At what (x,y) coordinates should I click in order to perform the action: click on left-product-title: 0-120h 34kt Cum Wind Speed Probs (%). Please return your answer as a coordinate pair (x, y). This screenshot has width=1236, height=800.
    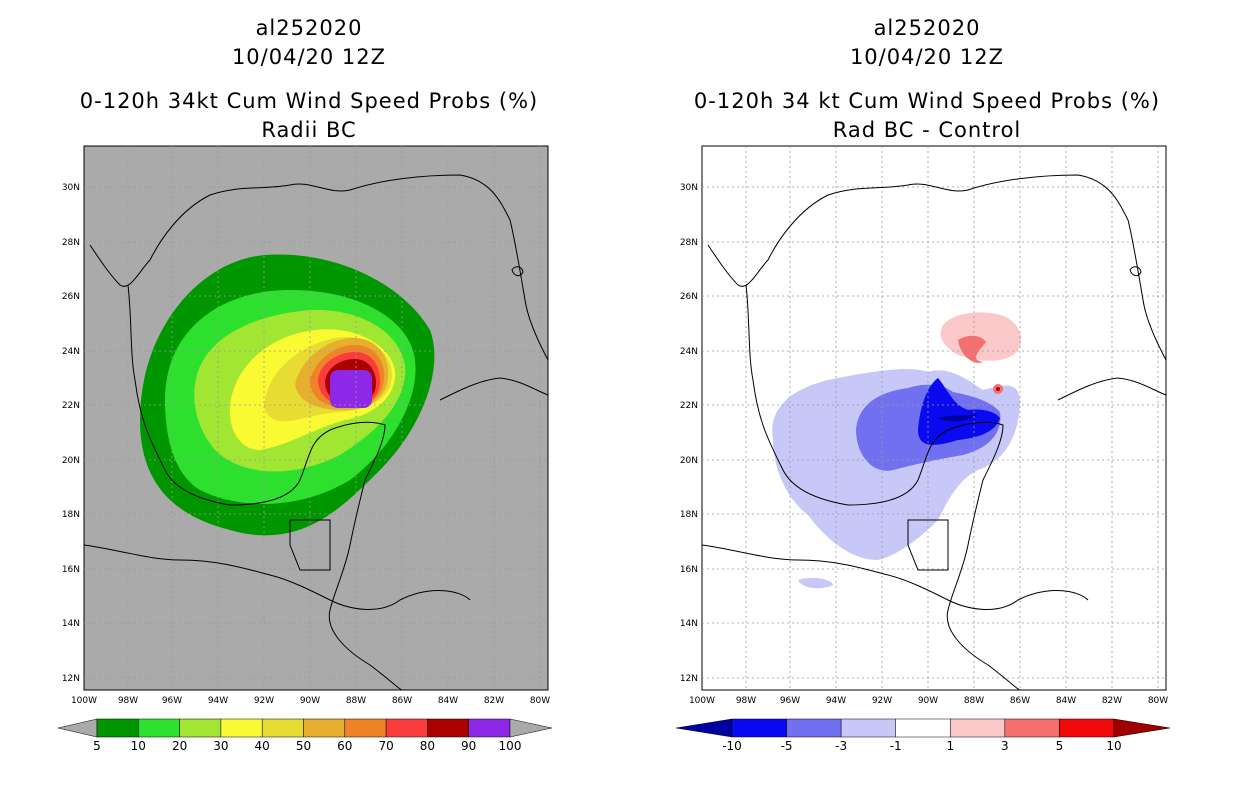
    Looking at the image, I should click on (309, 101).